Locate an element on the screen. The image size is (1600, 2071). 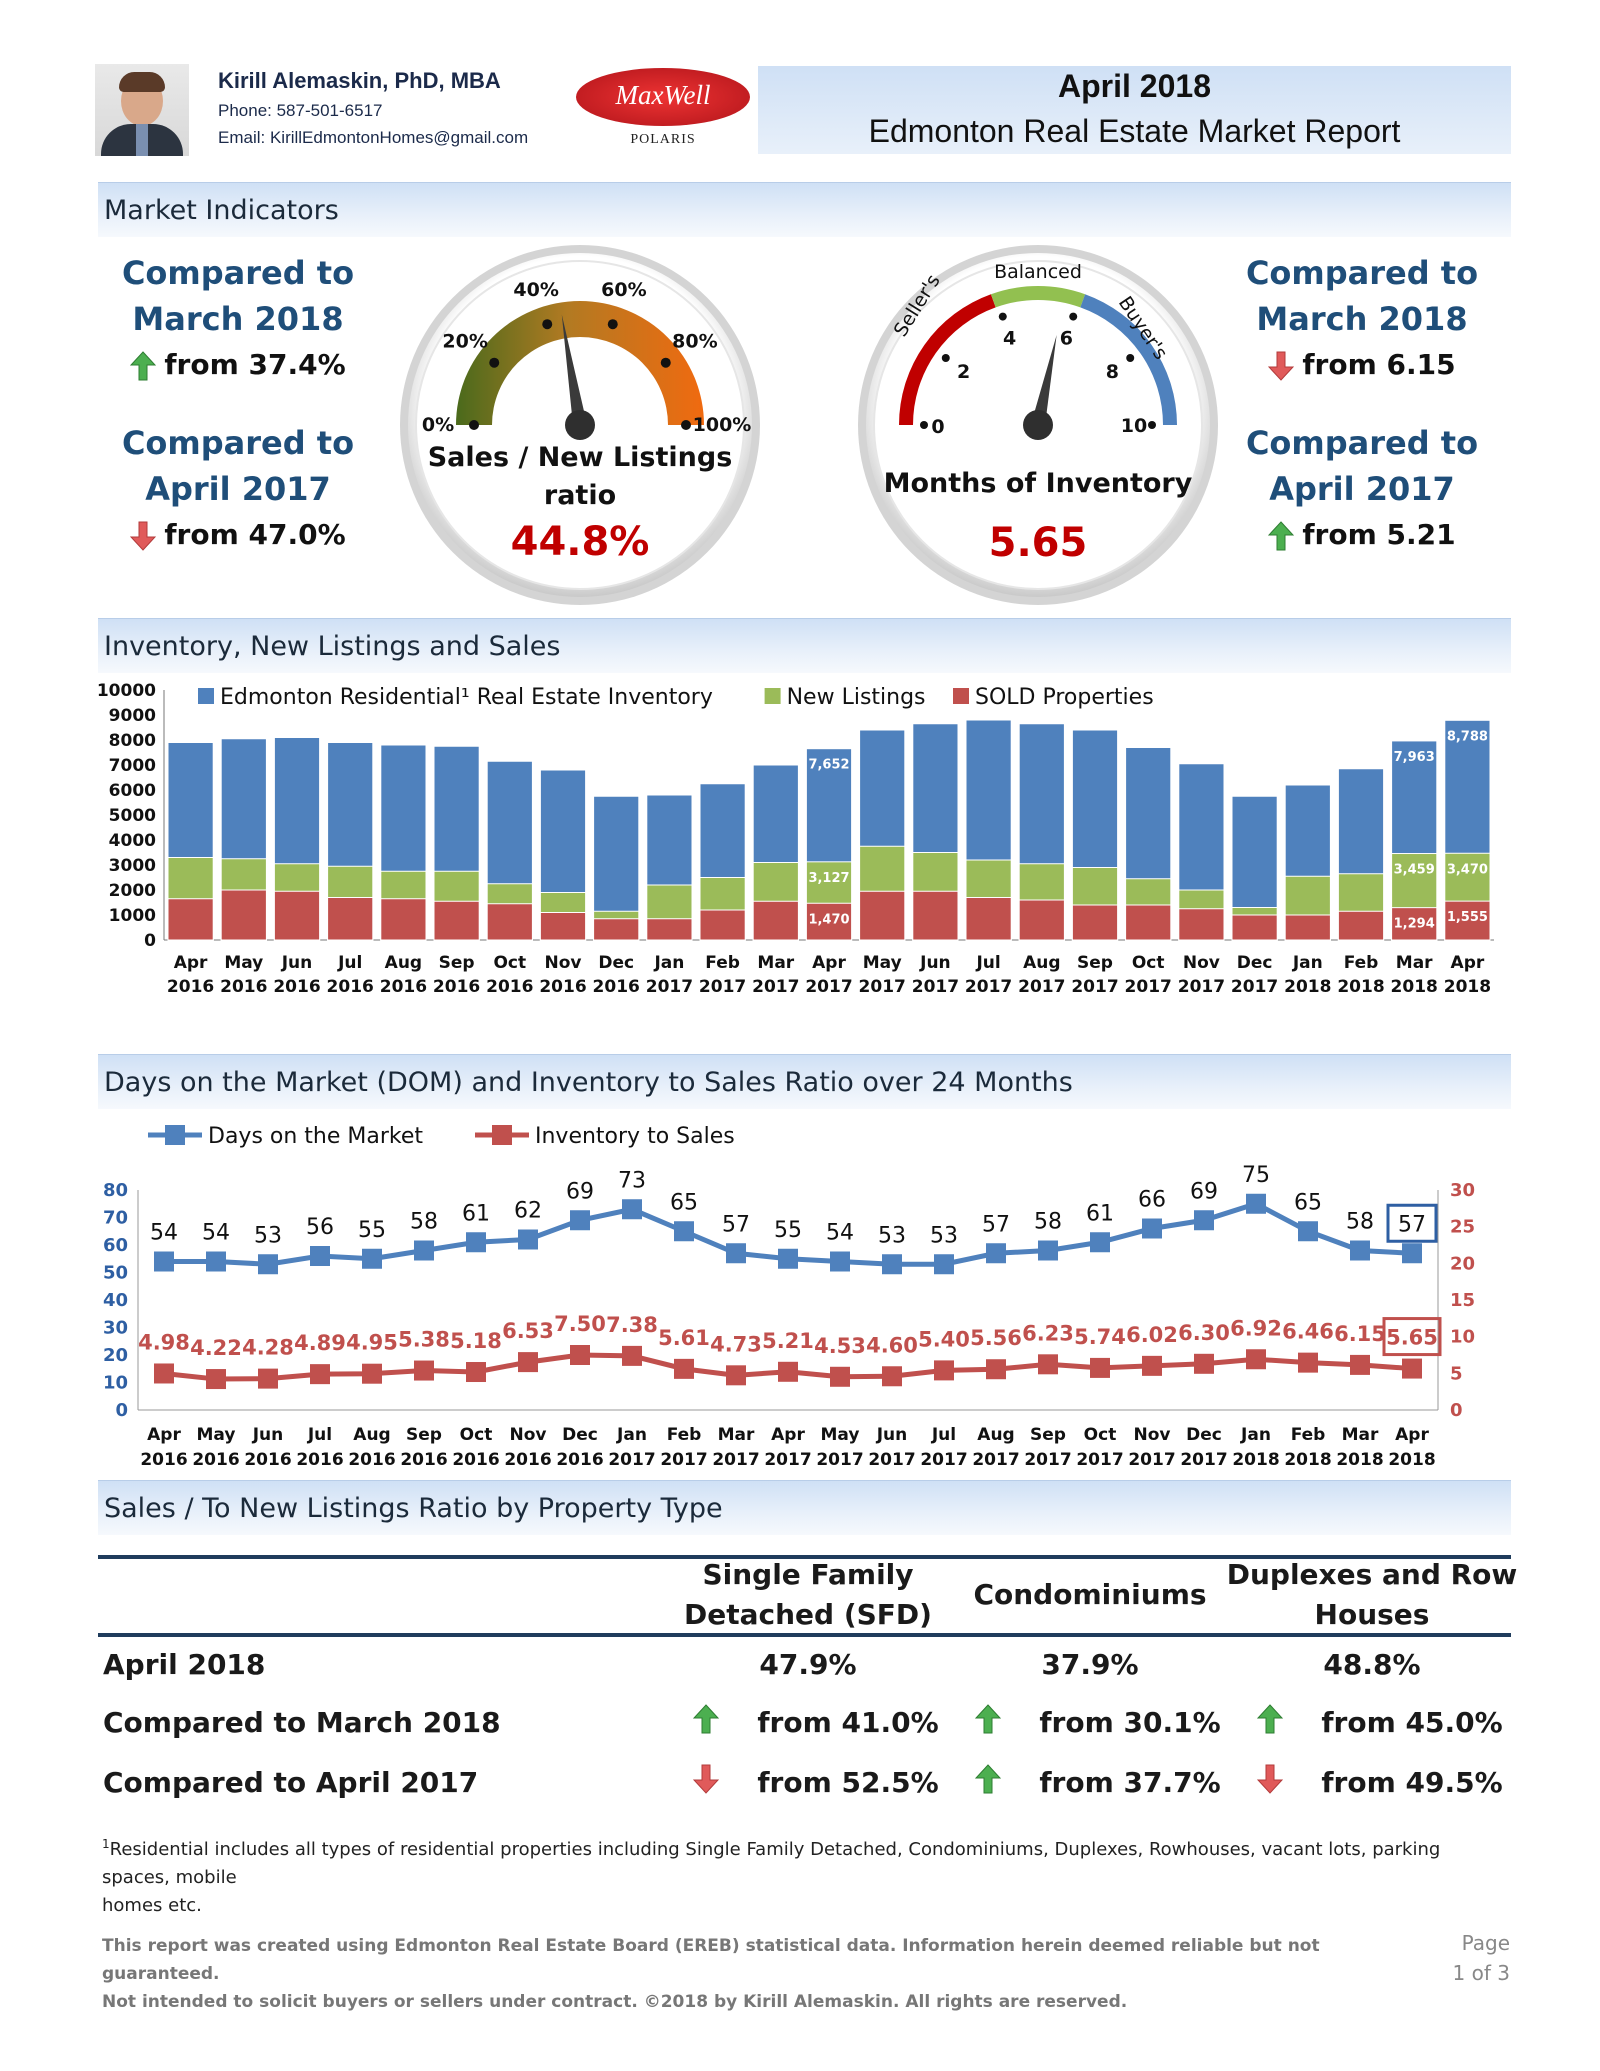
table-row-label: April 2018 is located at coordinates (184, 1664).